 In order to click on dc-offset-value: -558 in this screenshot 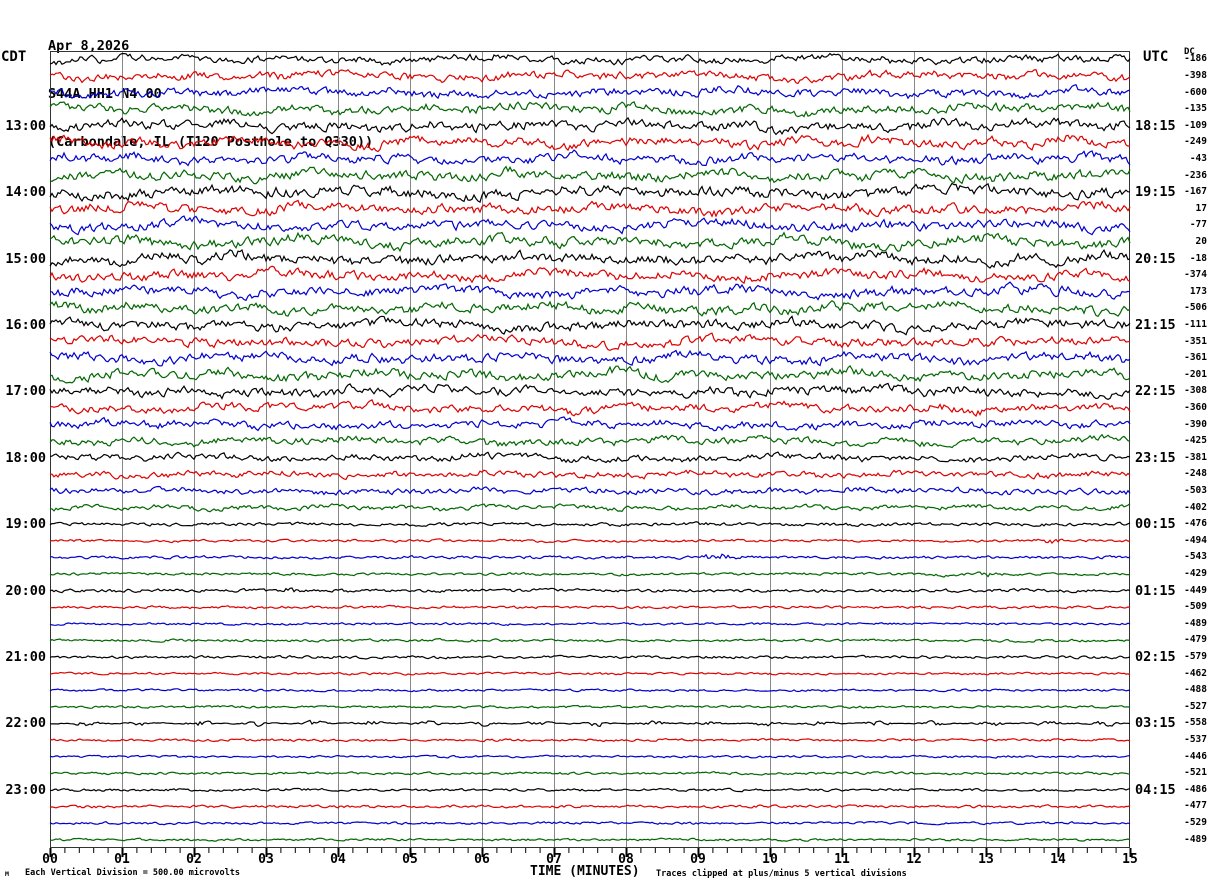, I will do `click(1195, 723)`.